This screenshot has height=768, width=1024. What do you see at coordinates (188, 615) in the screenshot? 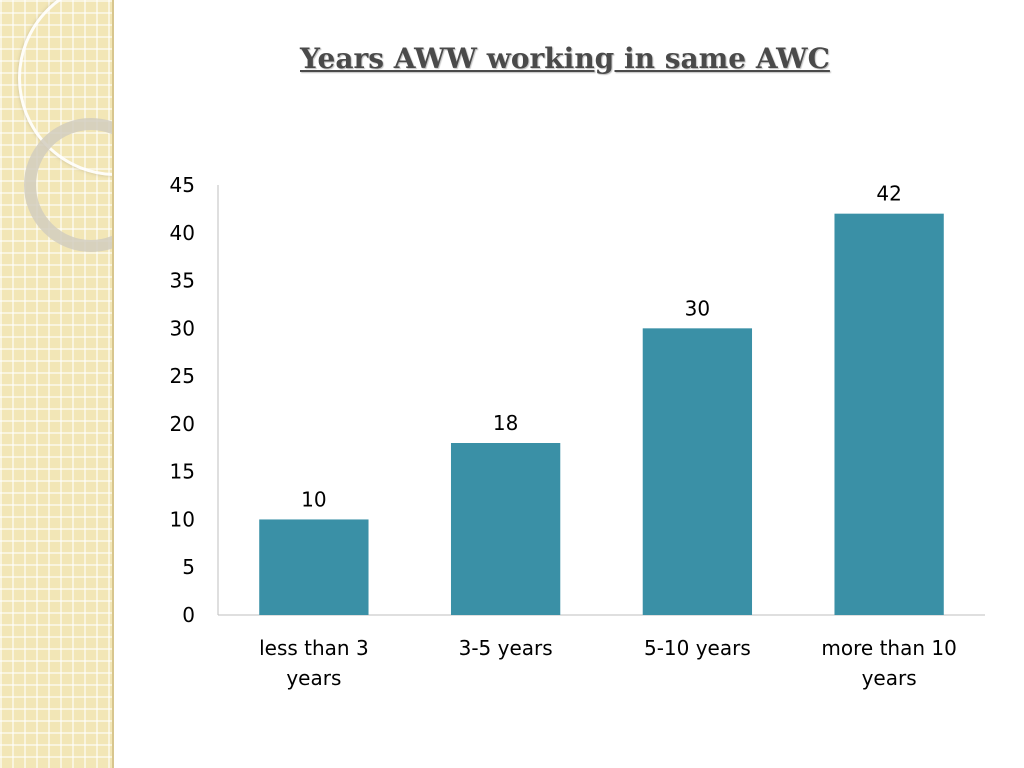
I see `y-tick-label: 0` at bounding box center [188, 615].